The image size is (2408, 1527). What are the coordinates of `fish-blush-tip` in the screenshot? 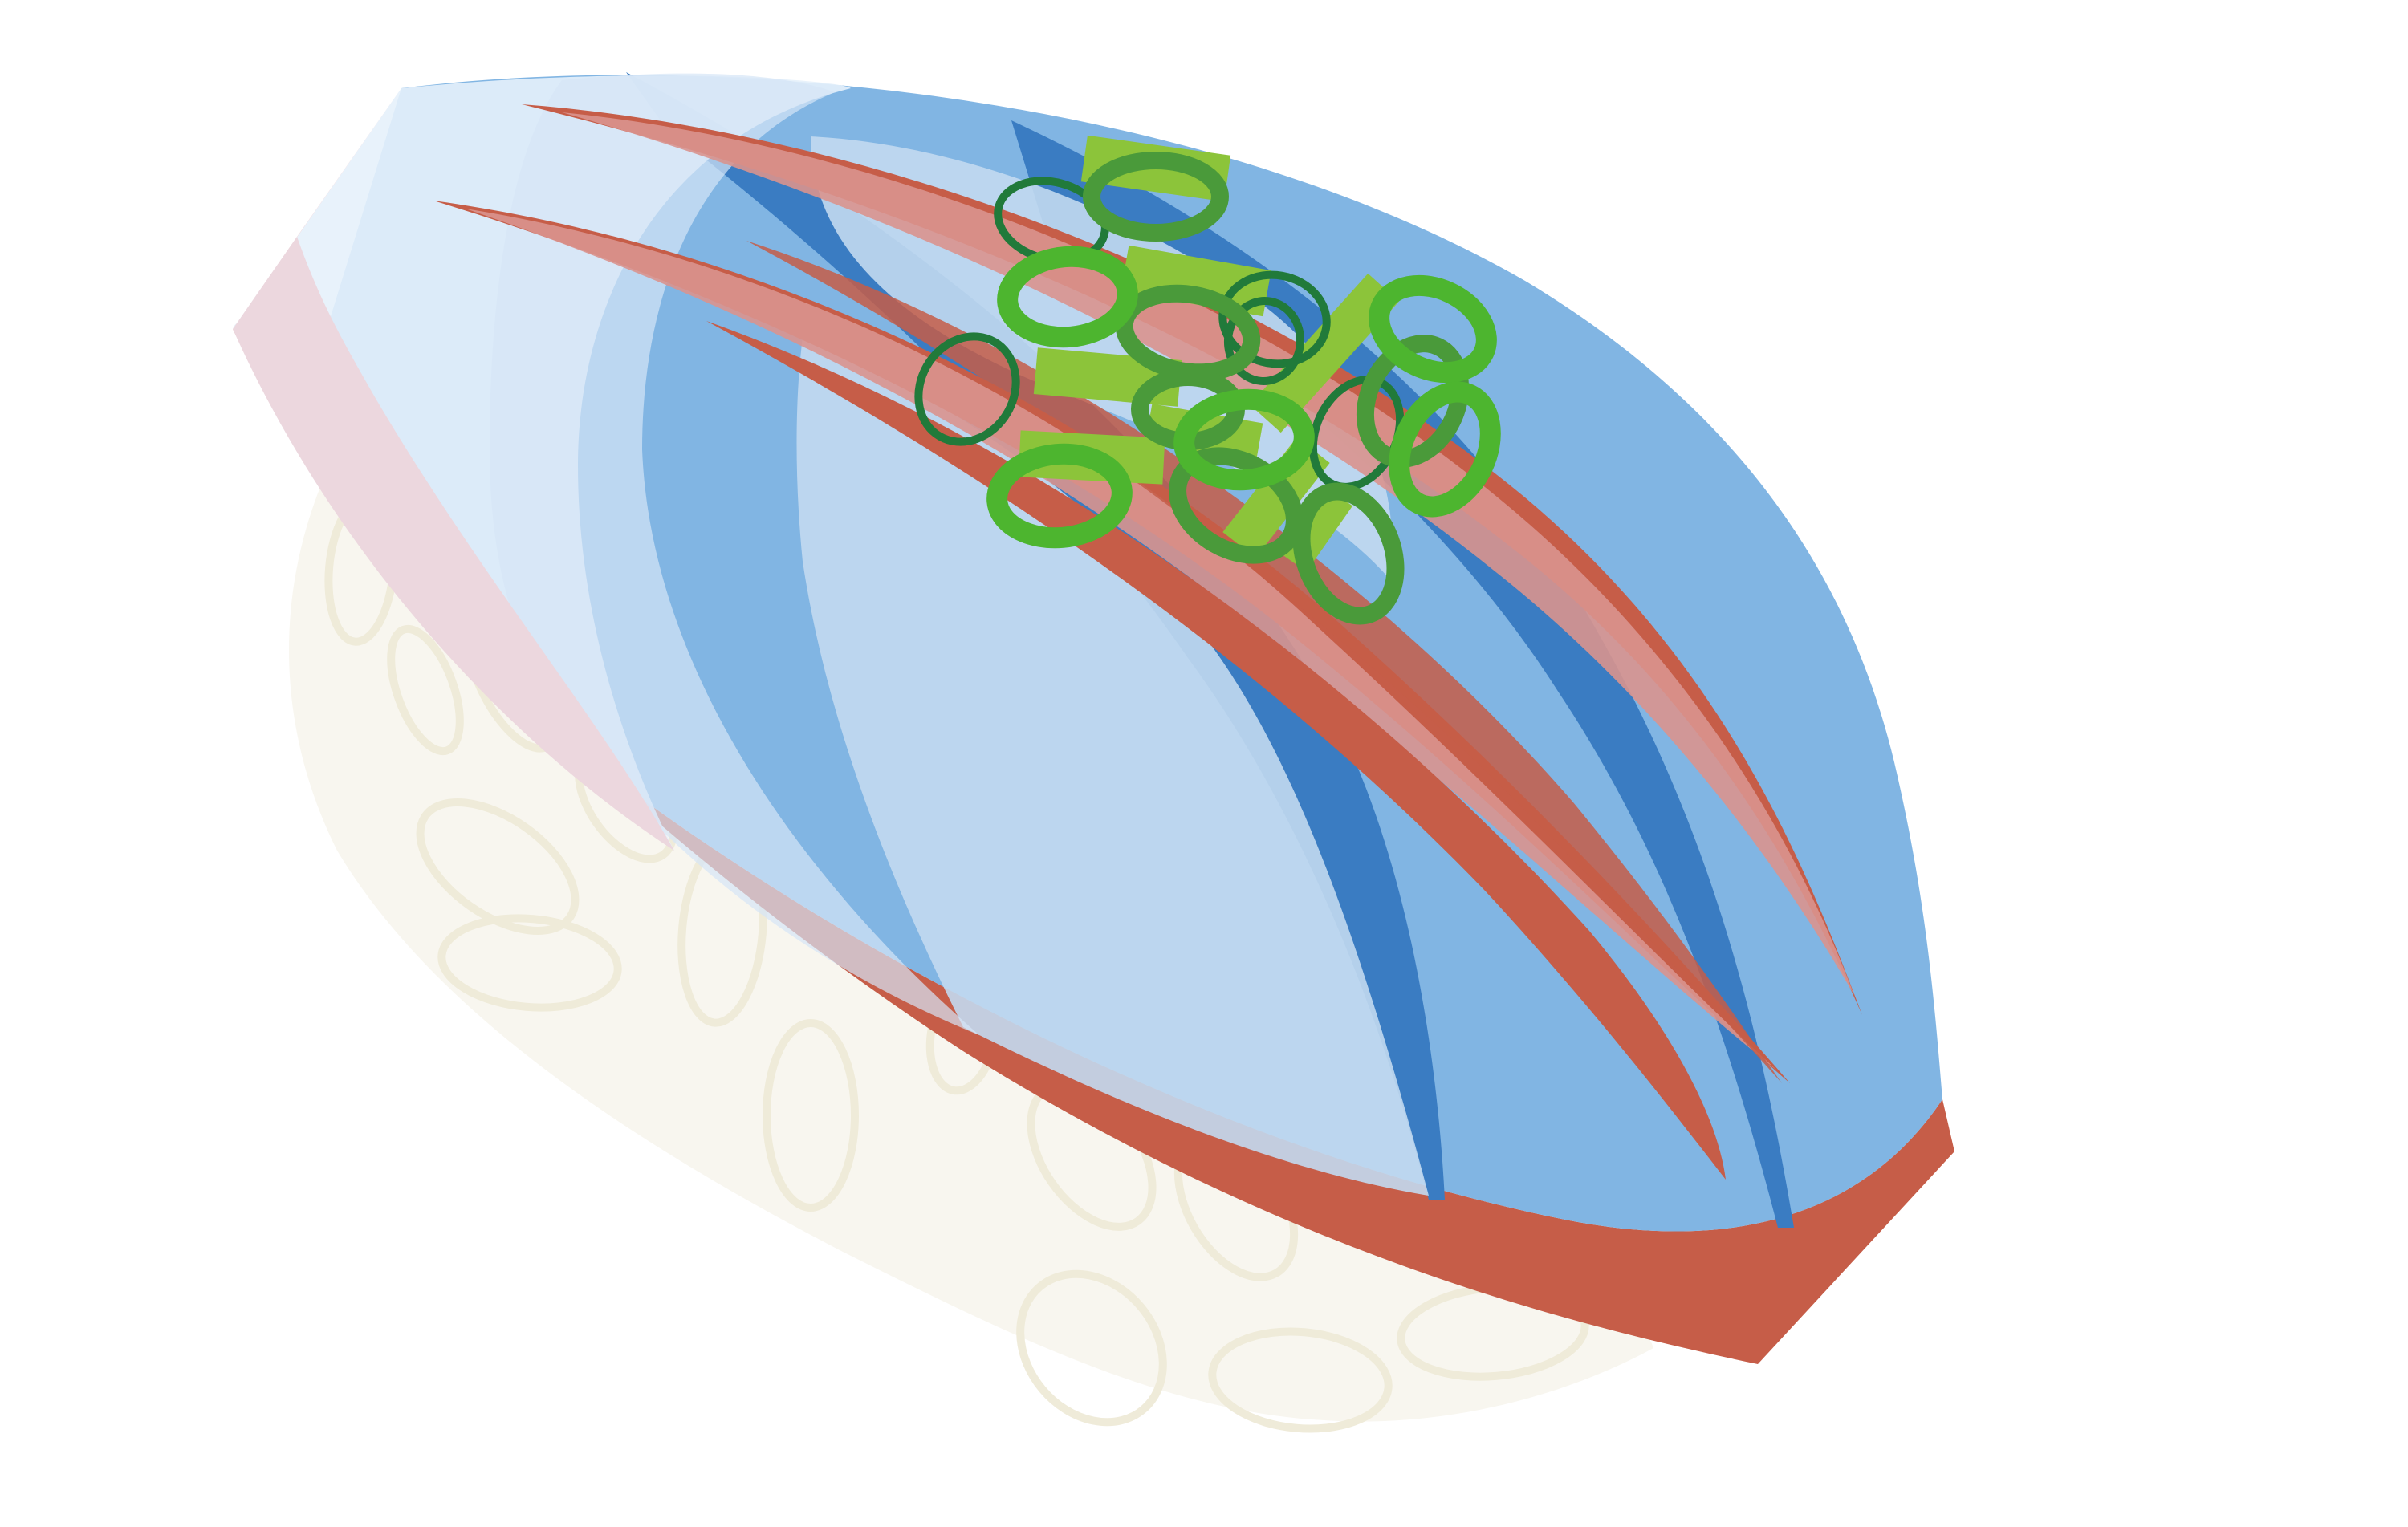 It's located at (453, 544).